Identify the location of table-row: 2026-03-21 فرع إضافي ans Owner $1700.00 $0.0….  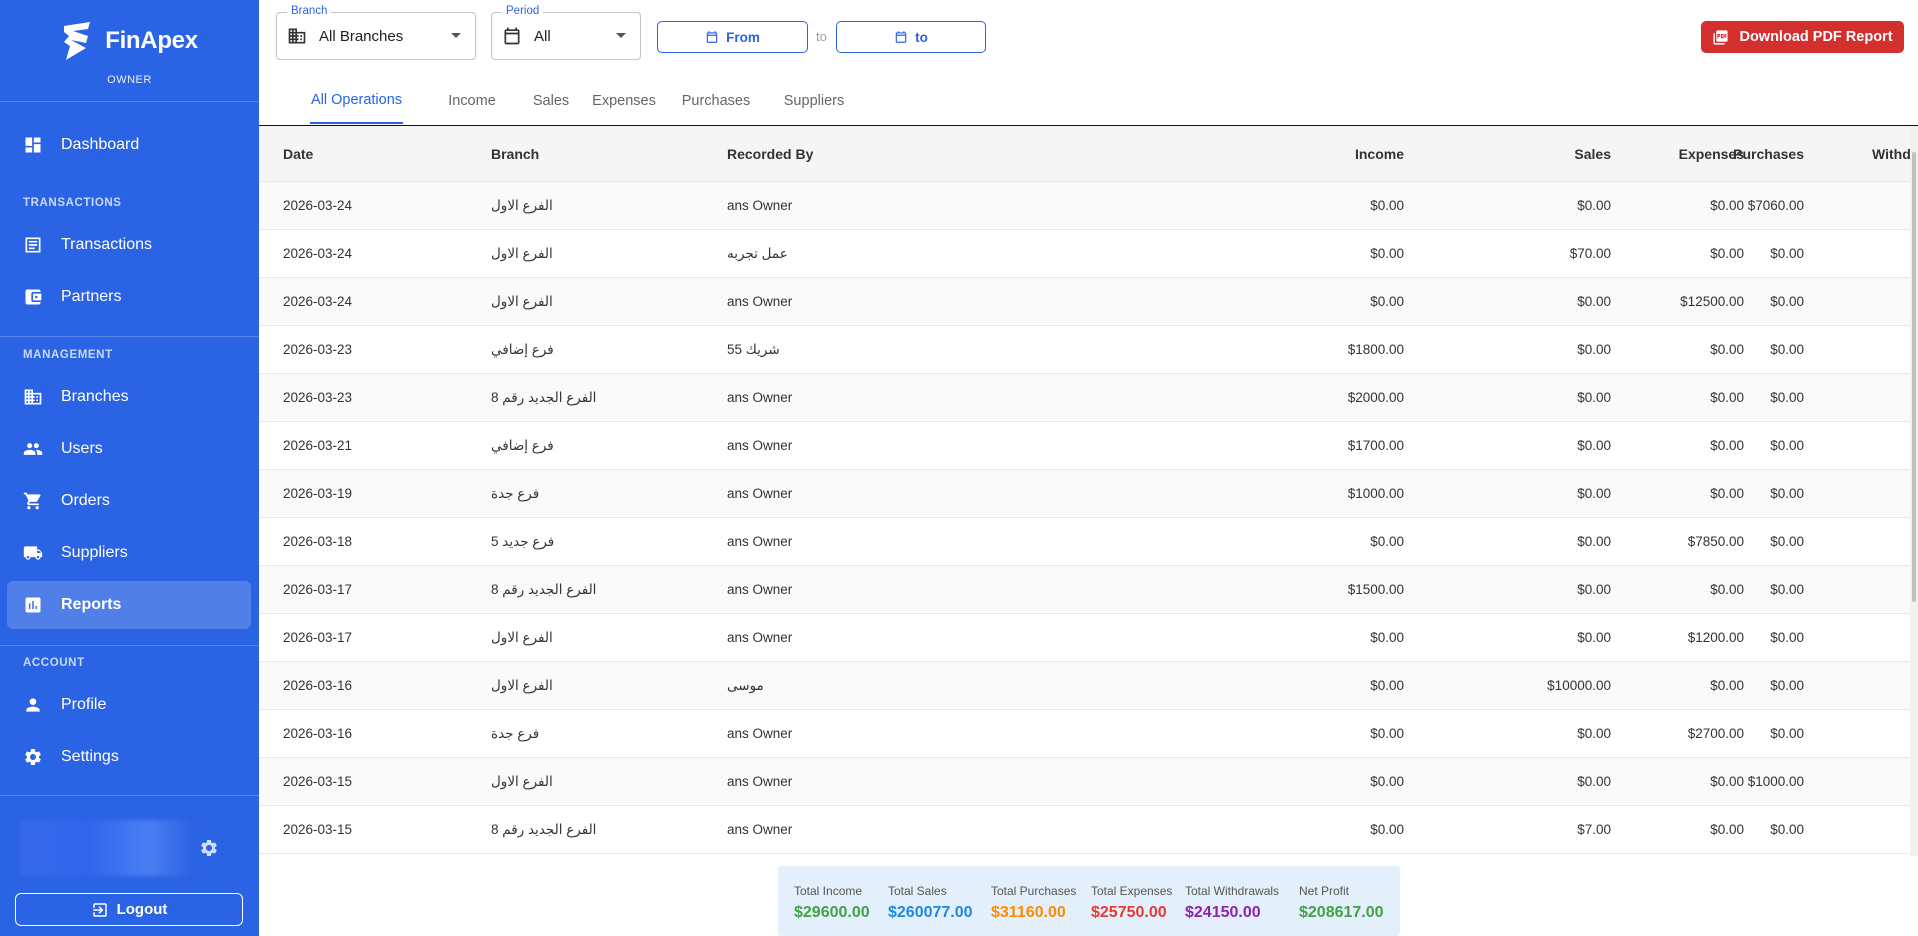
(1088, 446).